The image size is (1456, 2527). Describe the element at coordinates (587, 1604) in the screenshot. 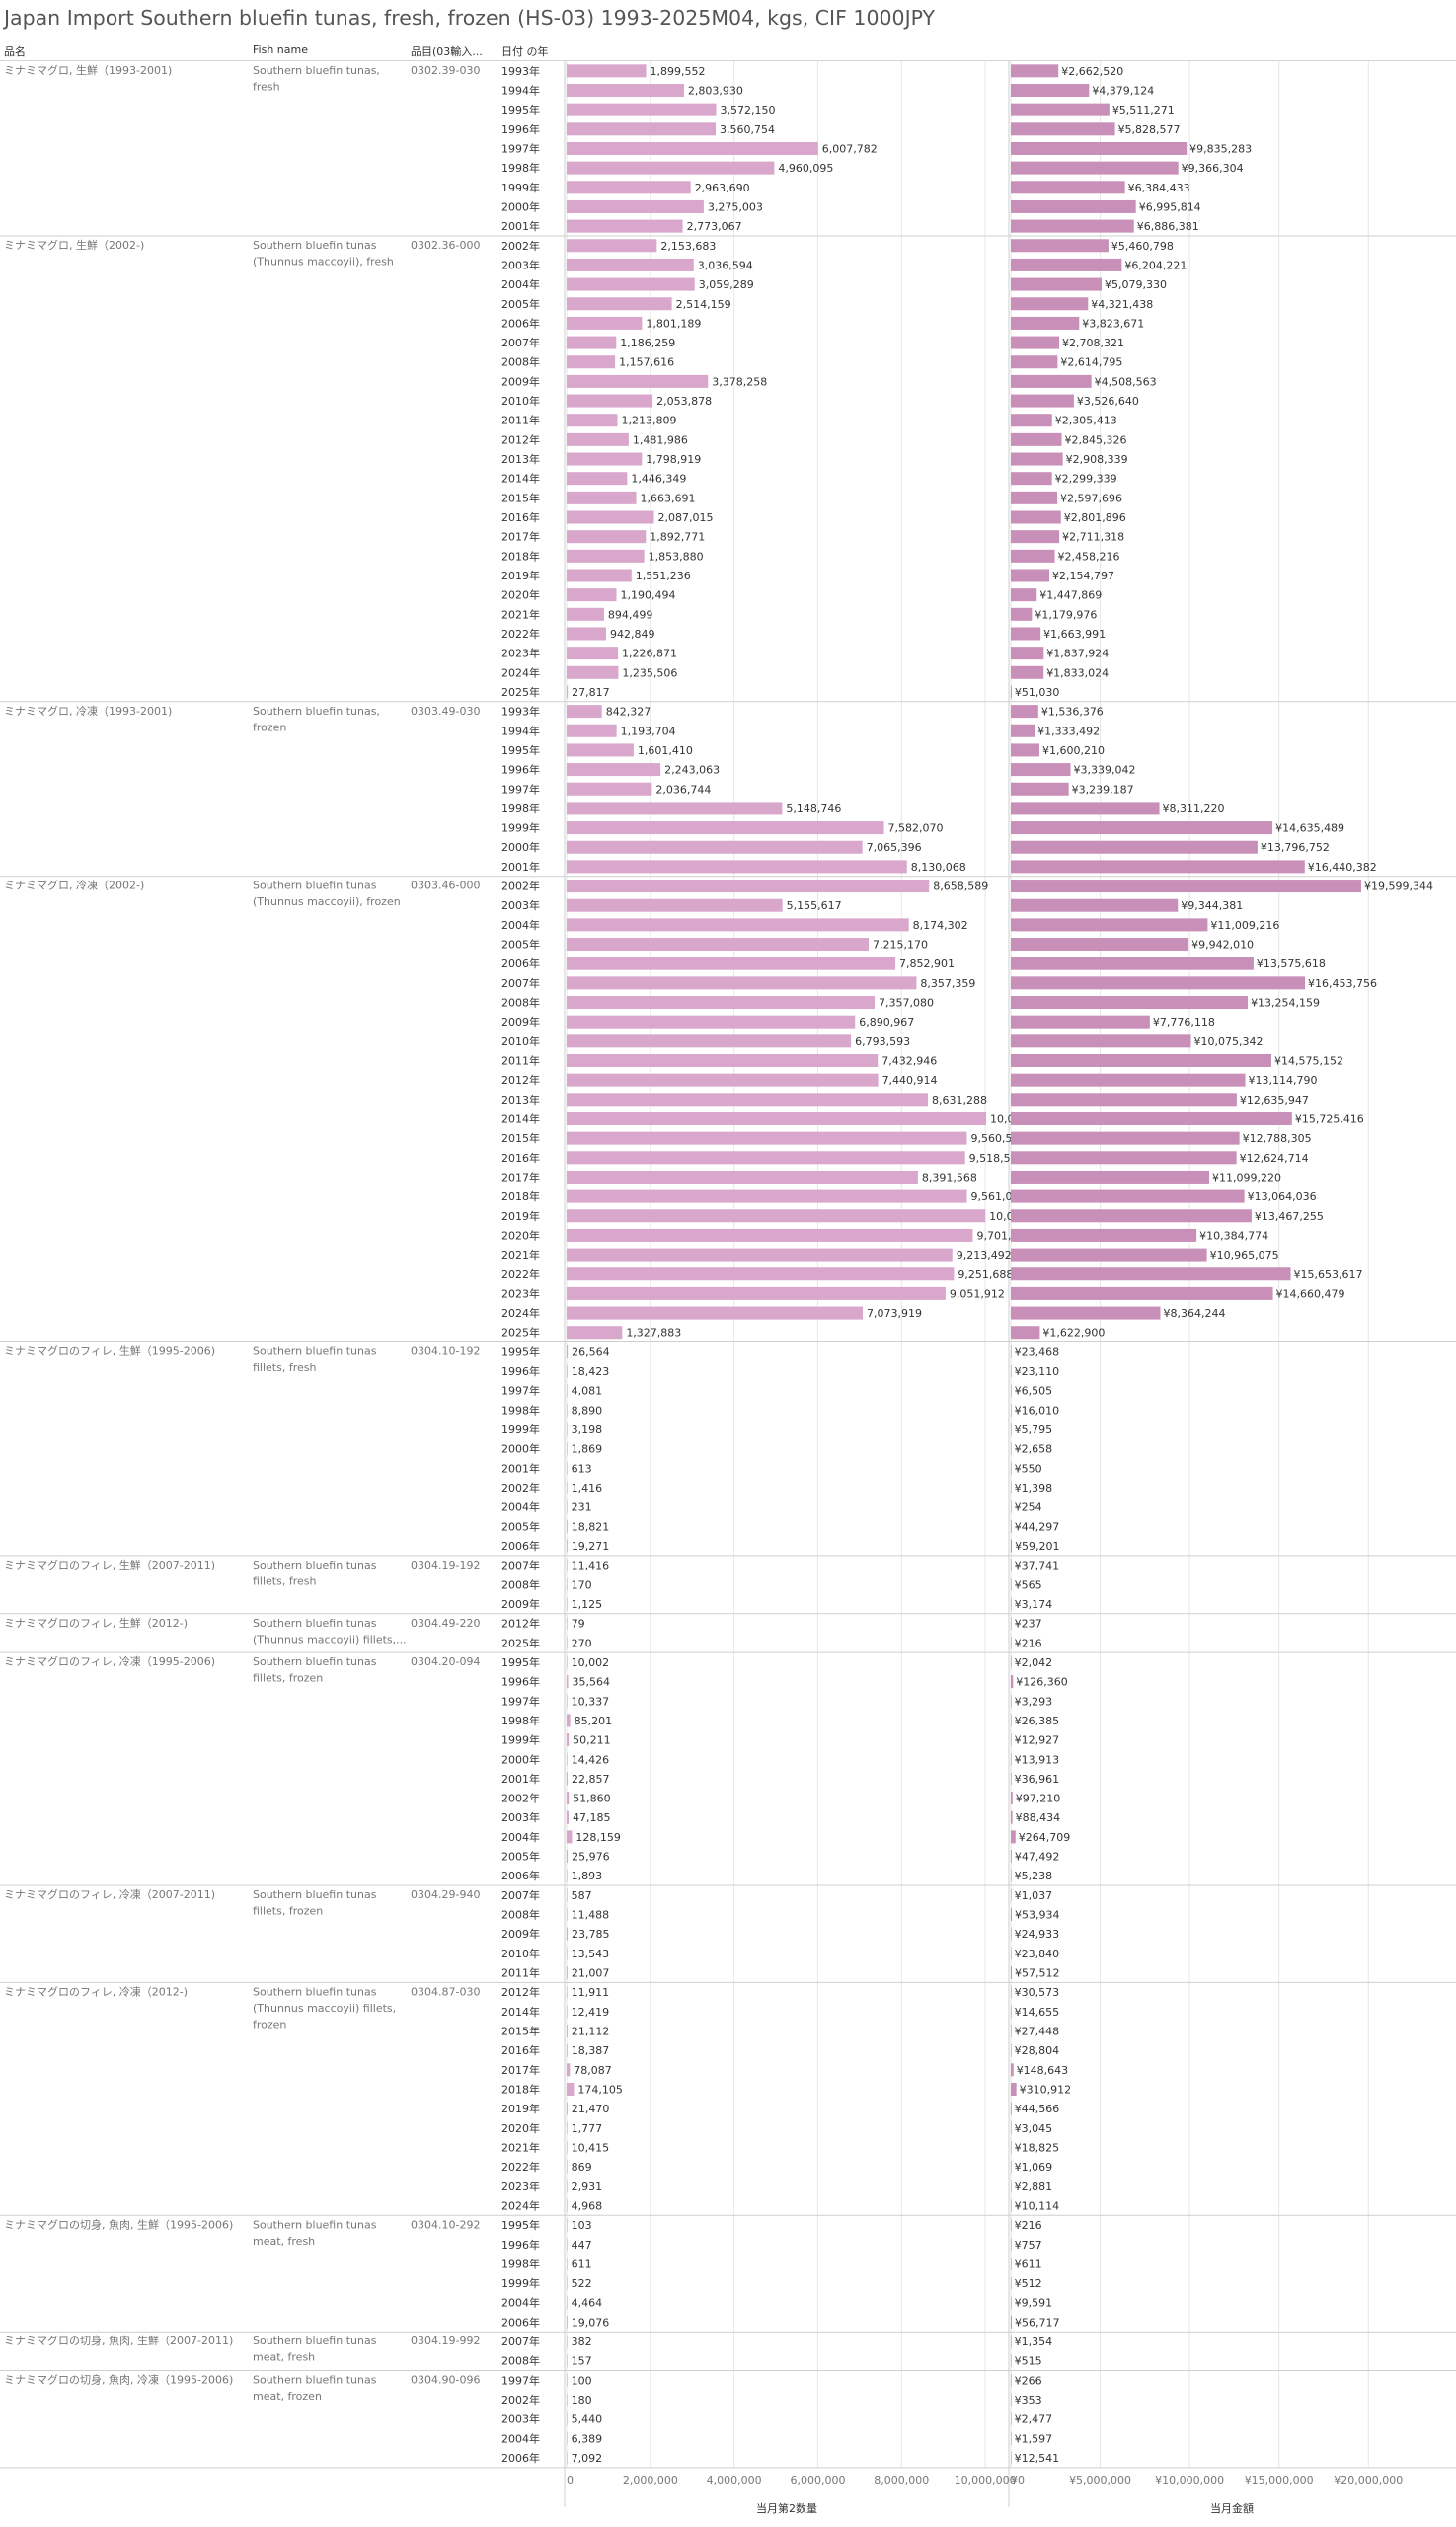

I see `qty-value-label: 1,125` at that location.